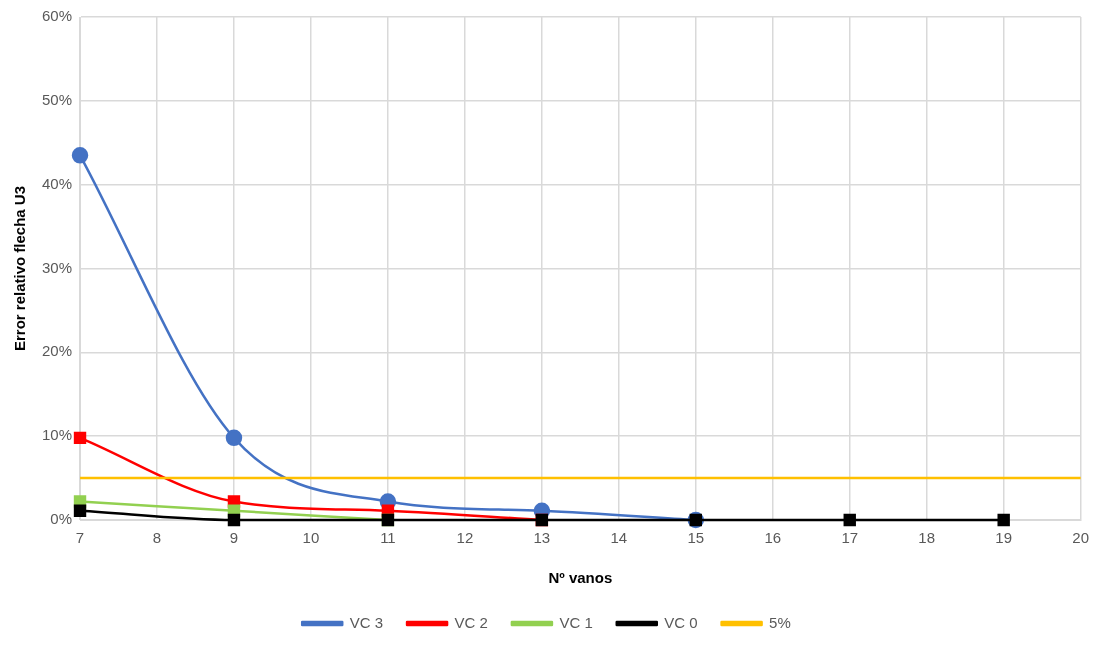 The width and height of the screenshot is (1099, 647). What do you see at coordinates (780, 622) in the screenshot?
I see `legend-label: 5%` at bounding box center [780, 622].